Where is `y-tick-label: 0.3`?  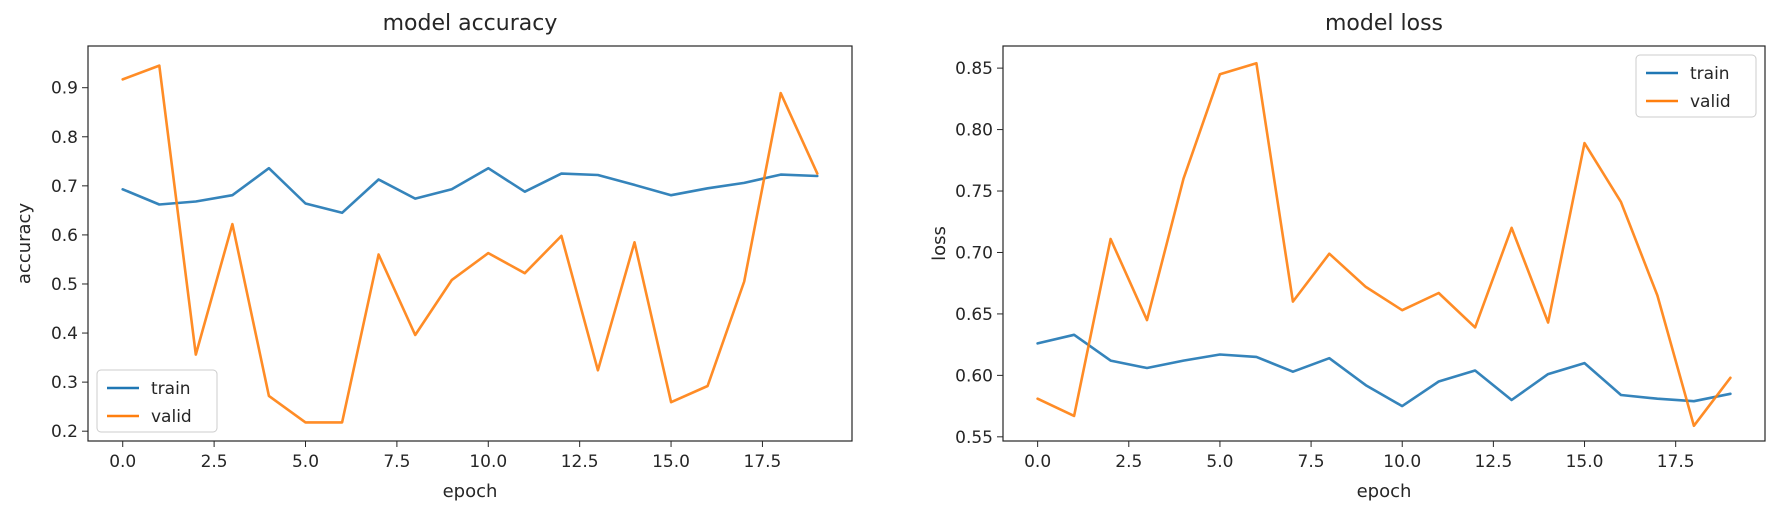
y-tick-label: 0.3 is located at coordinates (64, 383).